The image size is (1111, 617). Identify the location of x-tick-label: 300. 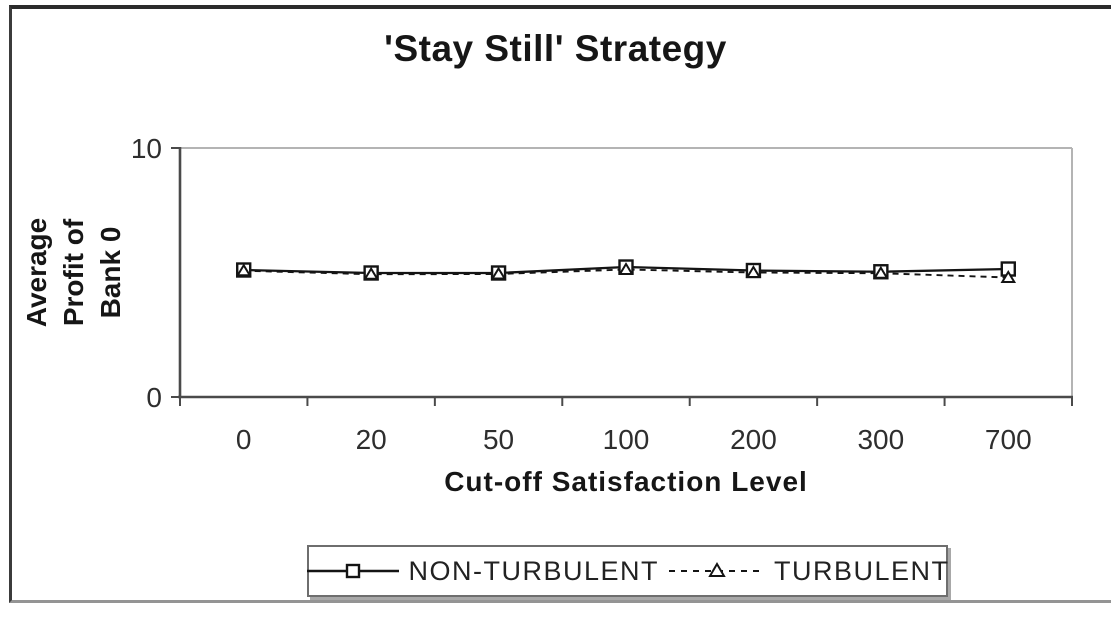
(880, 439).